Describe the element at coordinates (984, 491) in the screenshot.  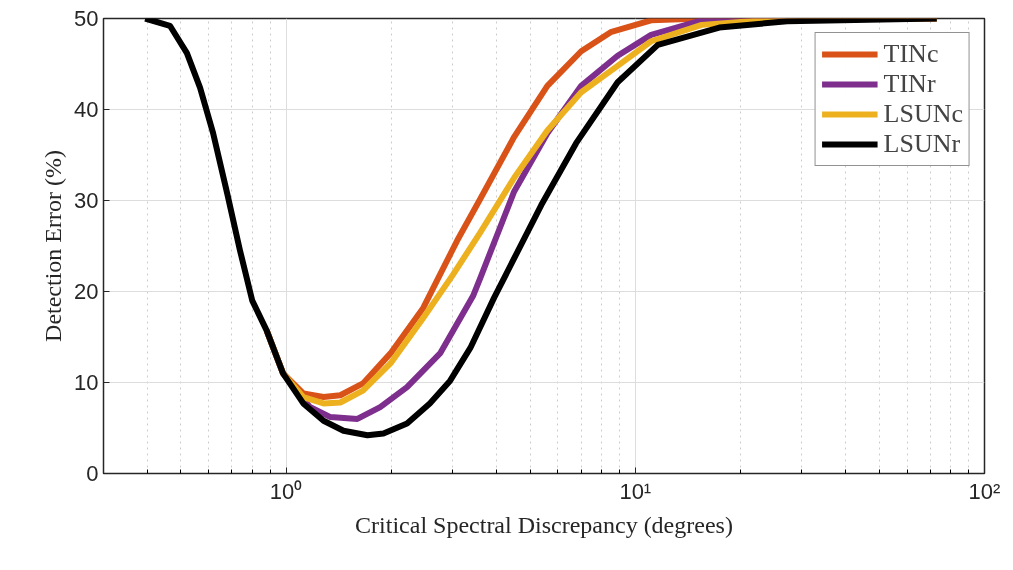
I see `x-tick-label: 10²` at that location.